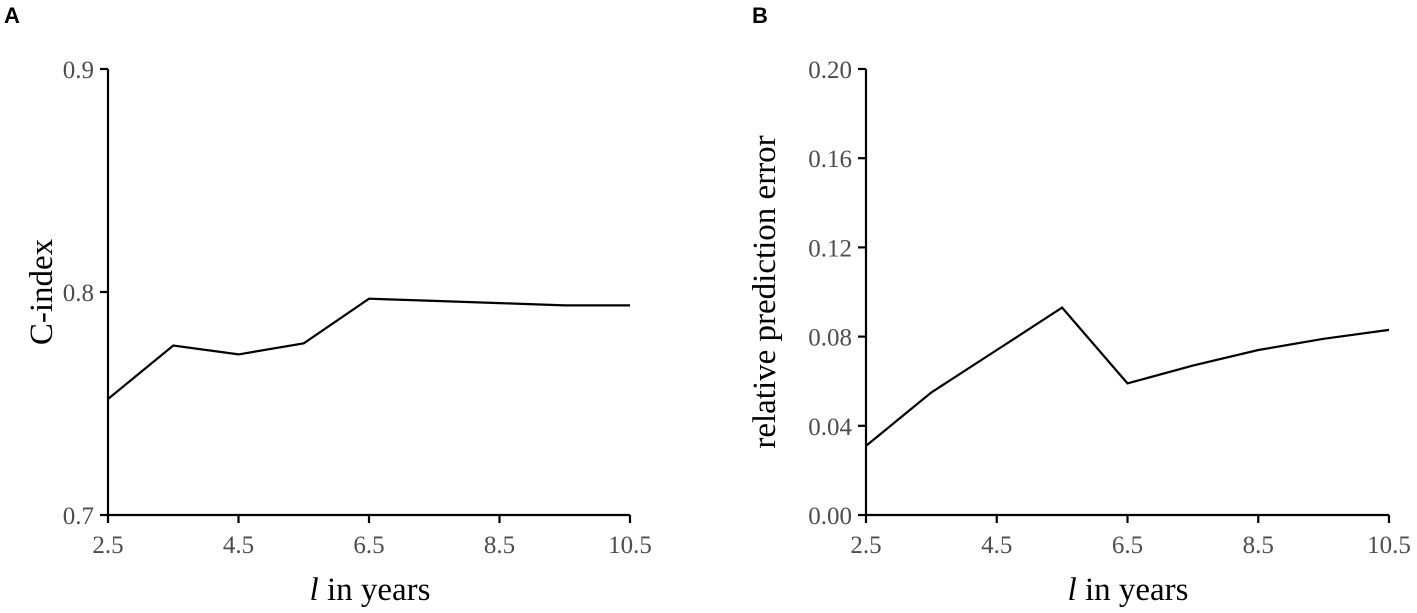 This screenshot has height=613, width=1417. I want to click on y-tick-label: 0.00, so click(830, 516).